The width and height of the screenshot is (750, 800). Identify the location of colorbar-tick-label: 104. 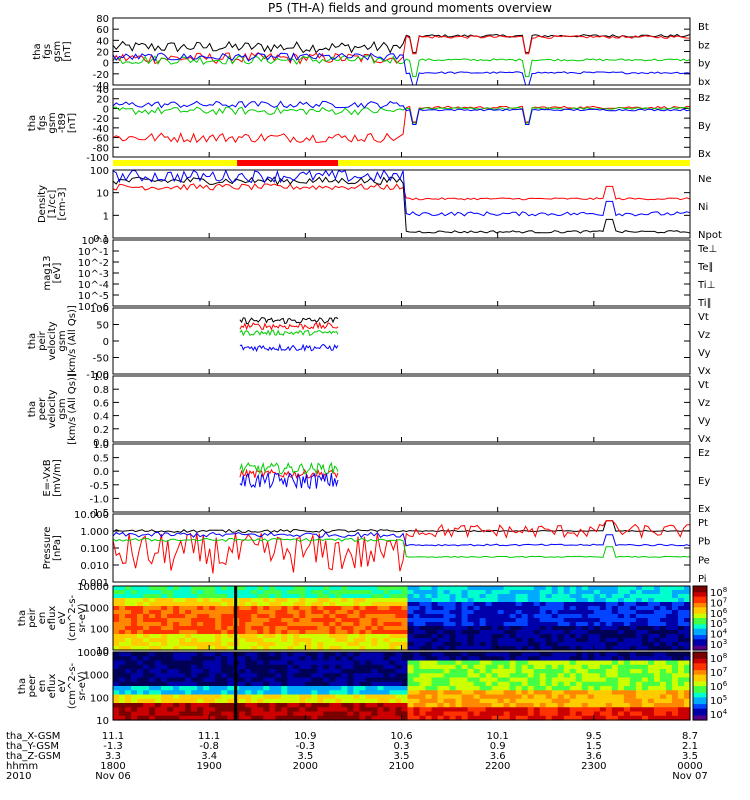
(719, 634).